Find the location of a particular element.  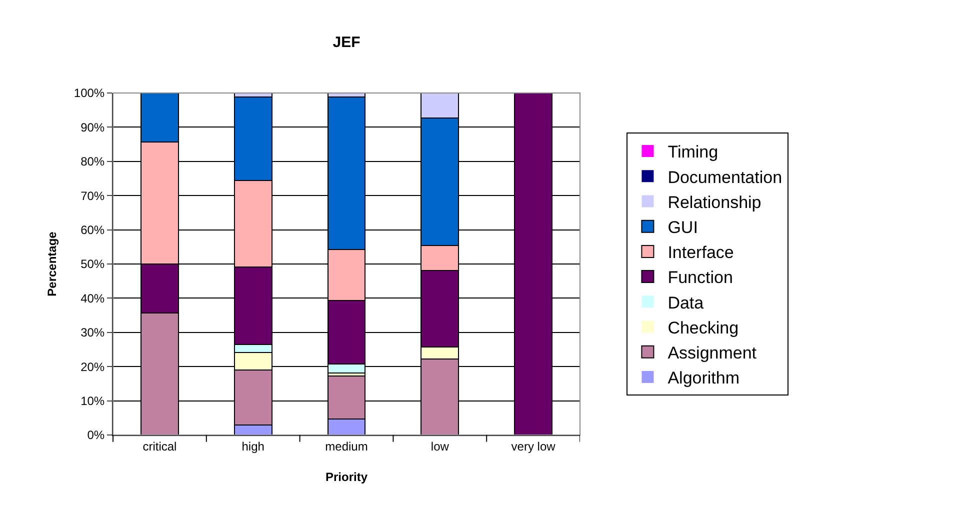

legend-label: Checking is located at coordinates (703, 328).